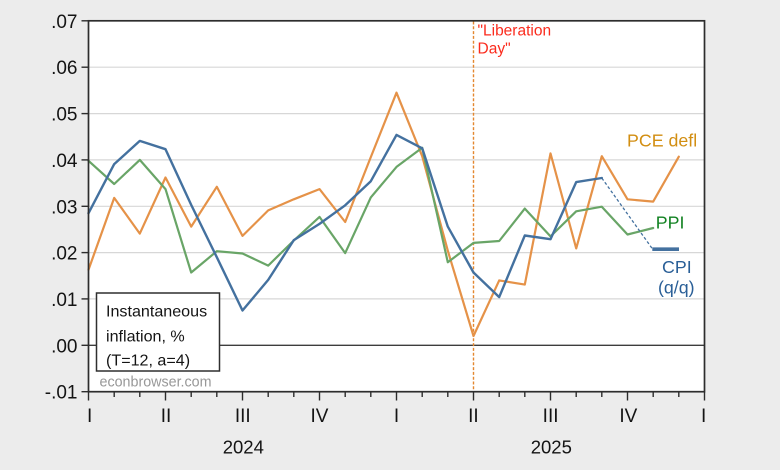  What do you see at coordinates (515, 31) in the screenshot?
I see `svg-text: "Liberation` at bounding box center [515, 31].